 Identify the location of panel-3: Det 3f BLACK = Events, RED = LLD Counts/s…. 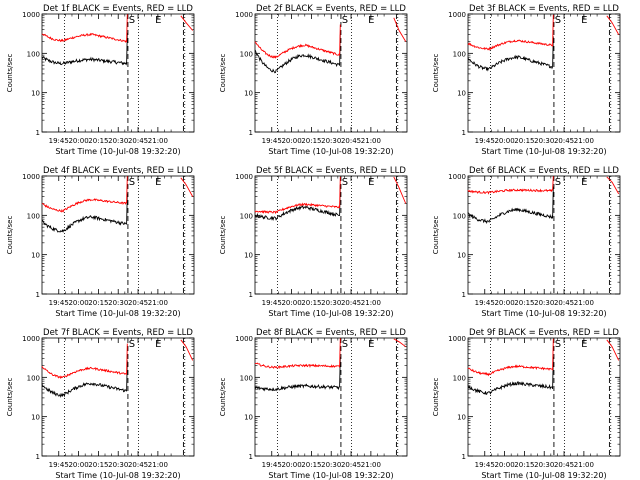
(526, 80).